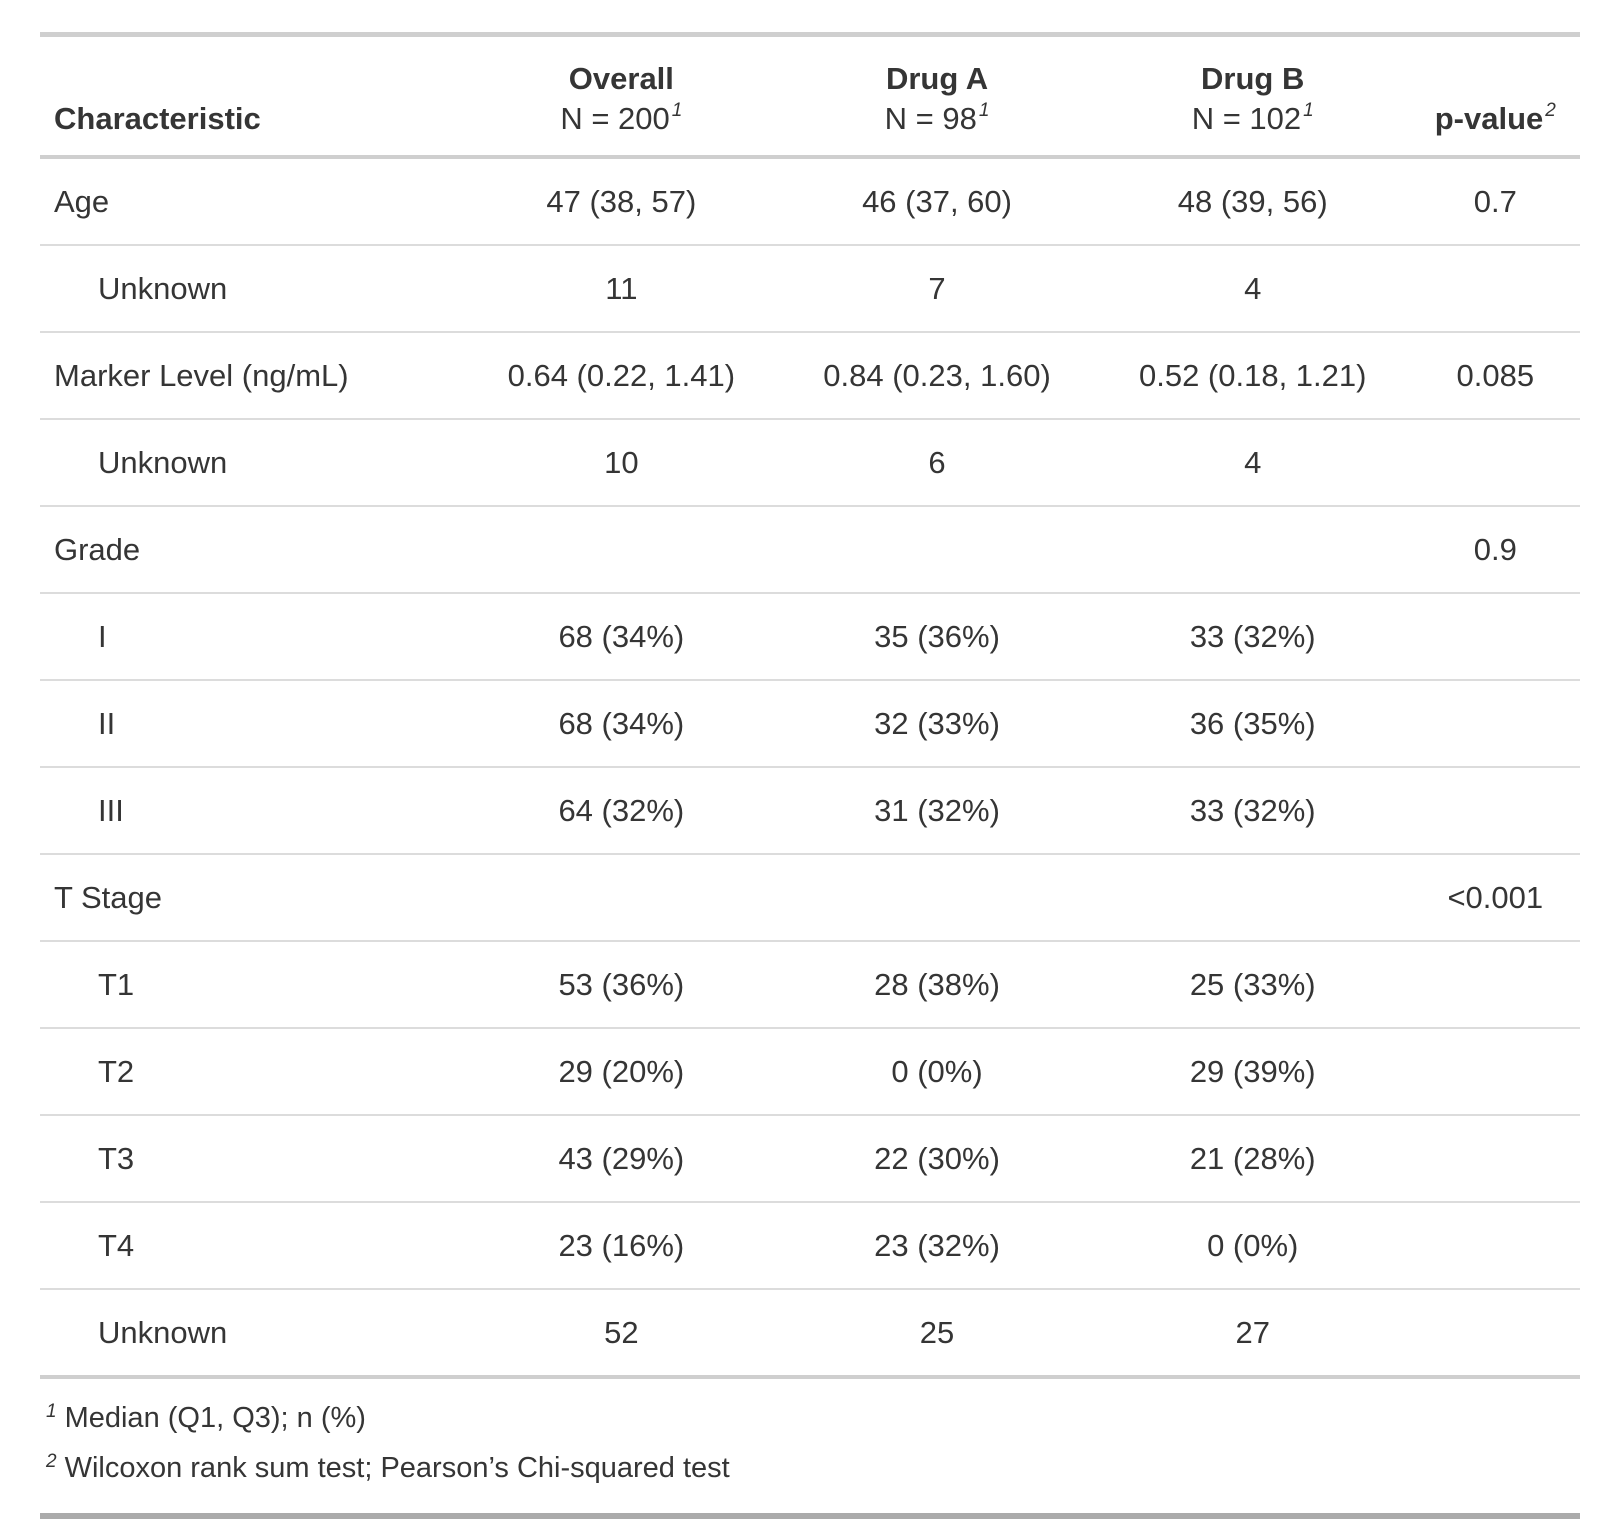  Describe the element at coordinates (937, 1158) in the screenshot. I see `cell-drug-a: 22 (30%)` at that location.